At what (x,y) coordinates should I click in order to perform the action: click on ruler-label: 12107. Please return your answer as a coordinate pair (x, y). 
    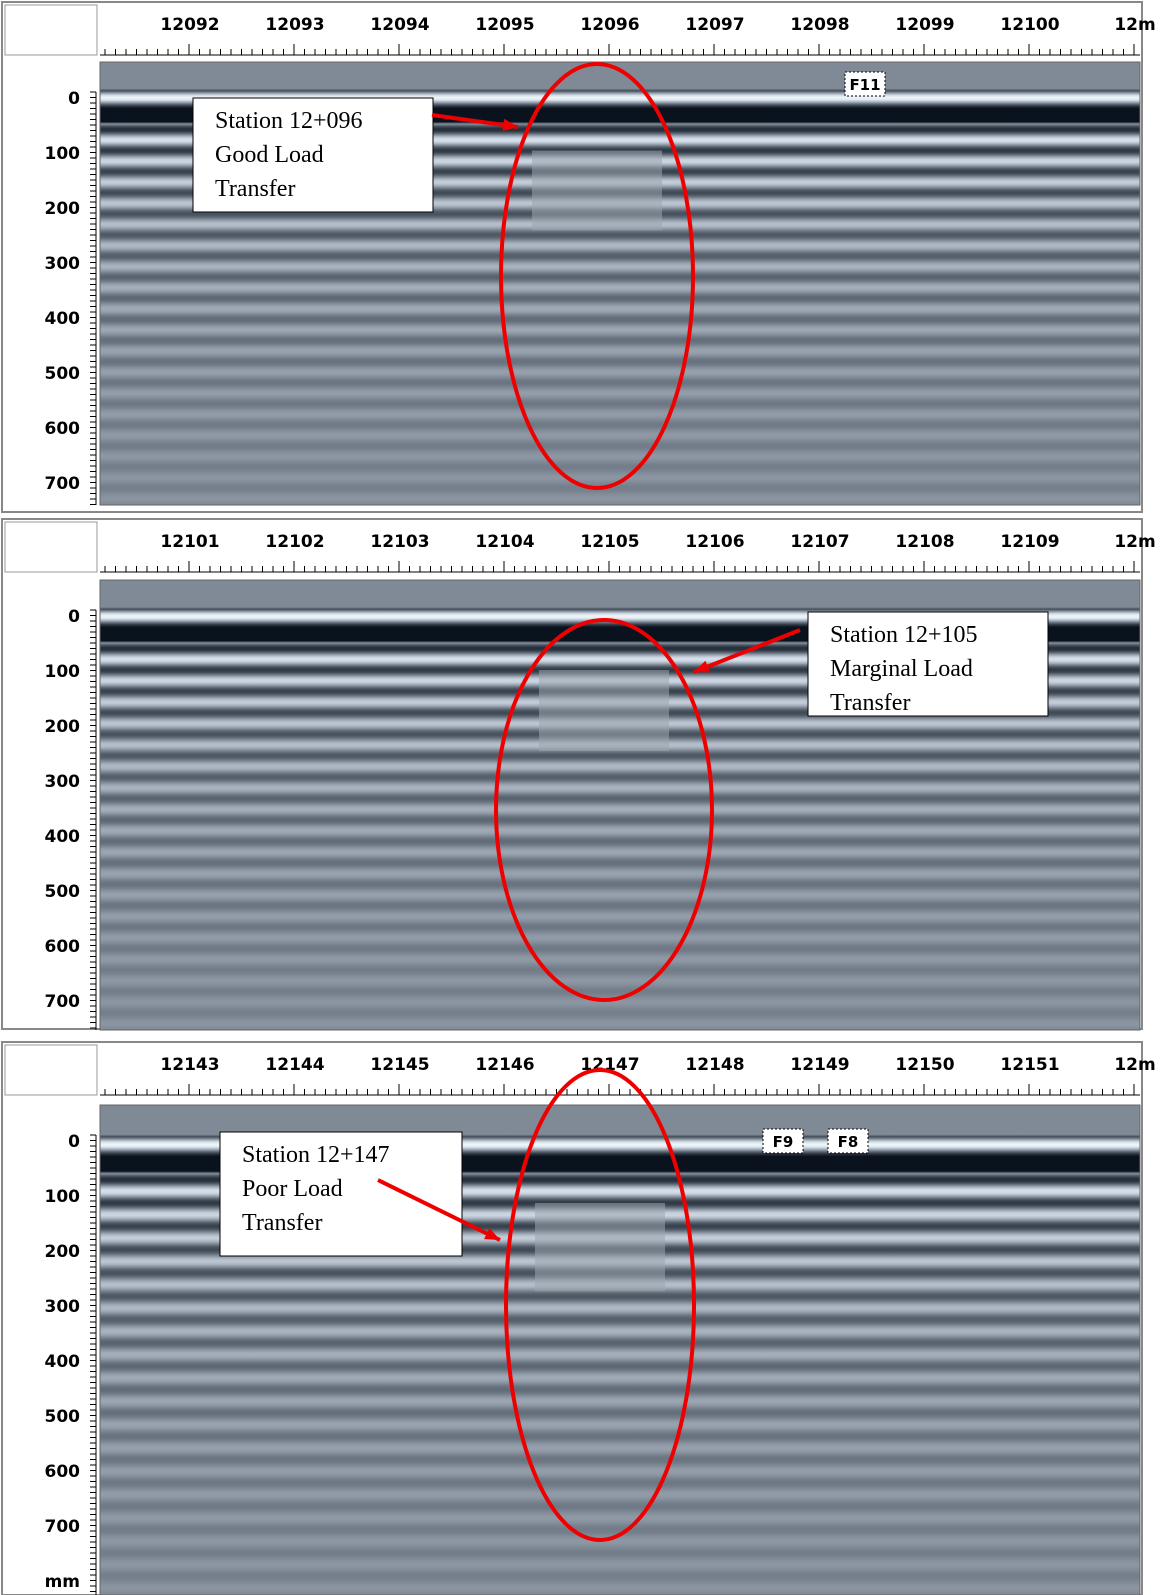
    Looking at the image, I should click on (819, 542).